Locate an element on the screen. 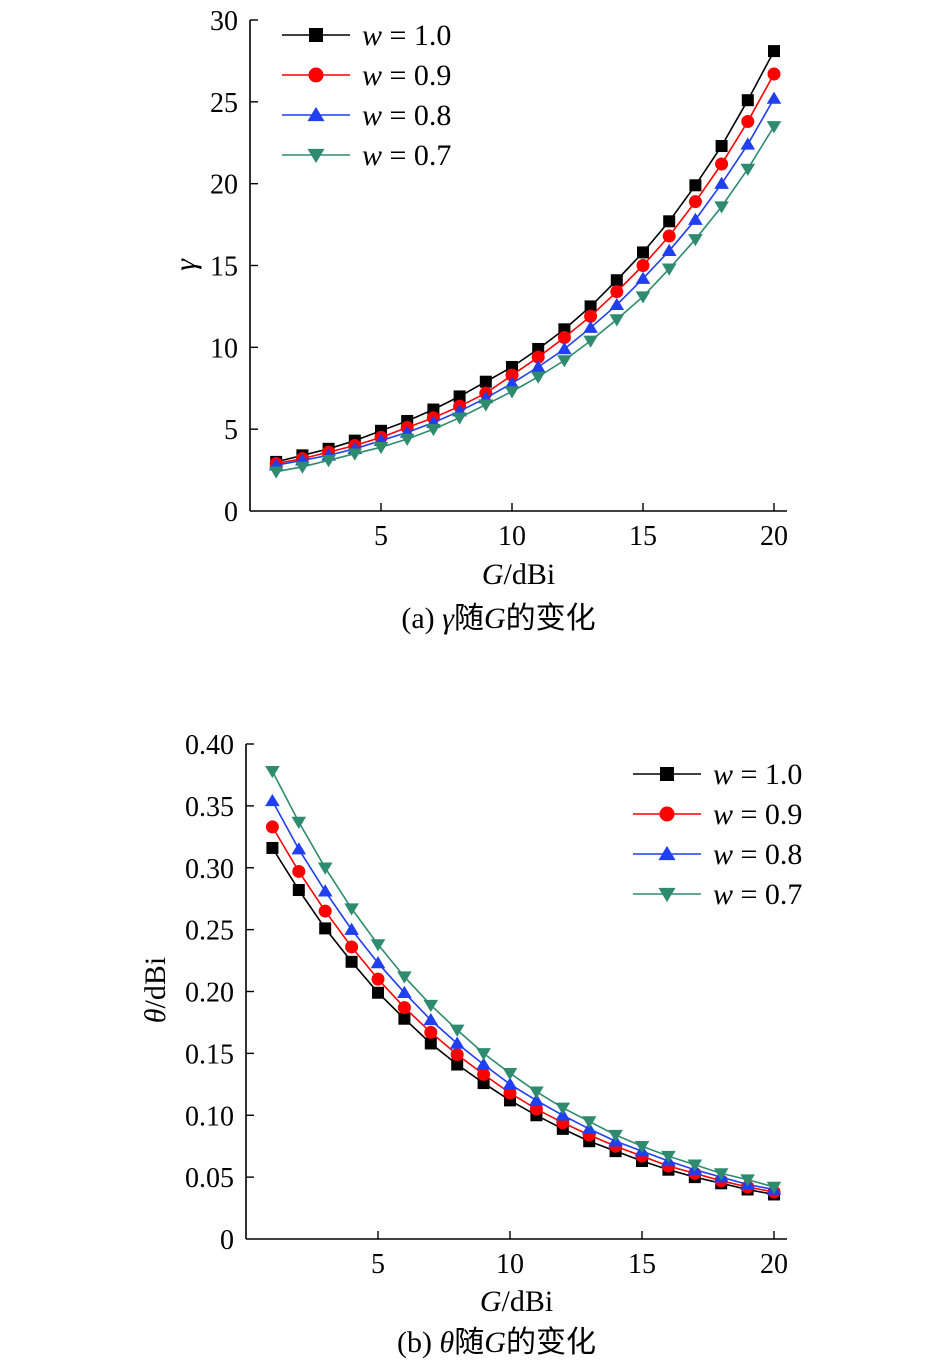  x-axis-label: G/dBi is located at coordinates (518, 574).